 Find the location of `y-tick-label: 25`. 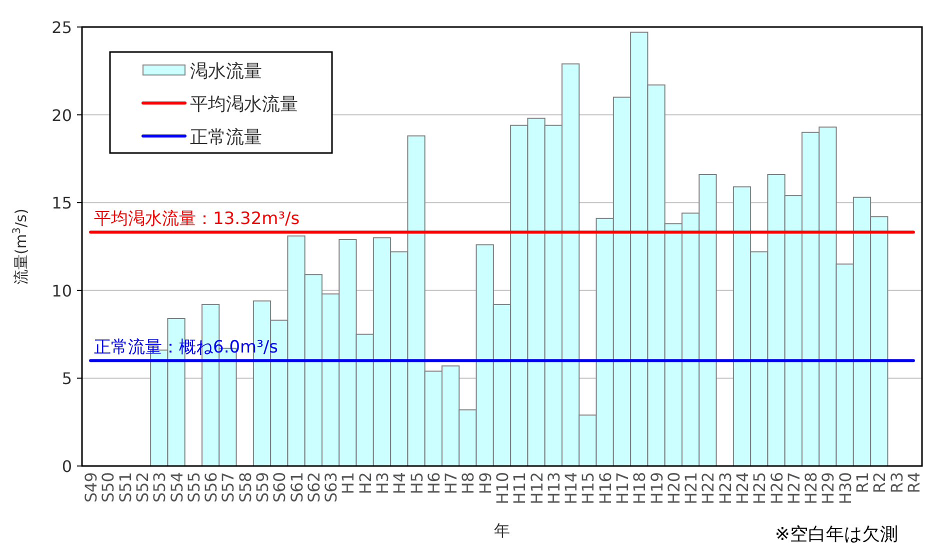

y-tick-label: 25 is located at coordinates (62, 27).